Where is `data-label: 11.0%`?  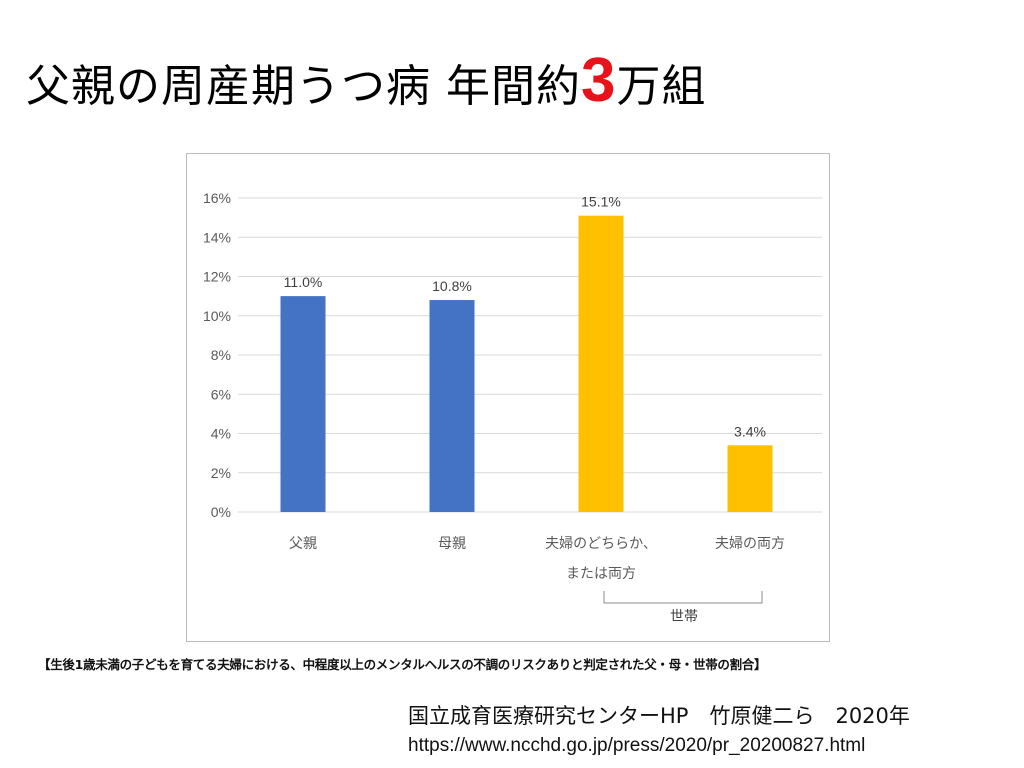 data-label: 11.0% is located at coordinates (303, 282).